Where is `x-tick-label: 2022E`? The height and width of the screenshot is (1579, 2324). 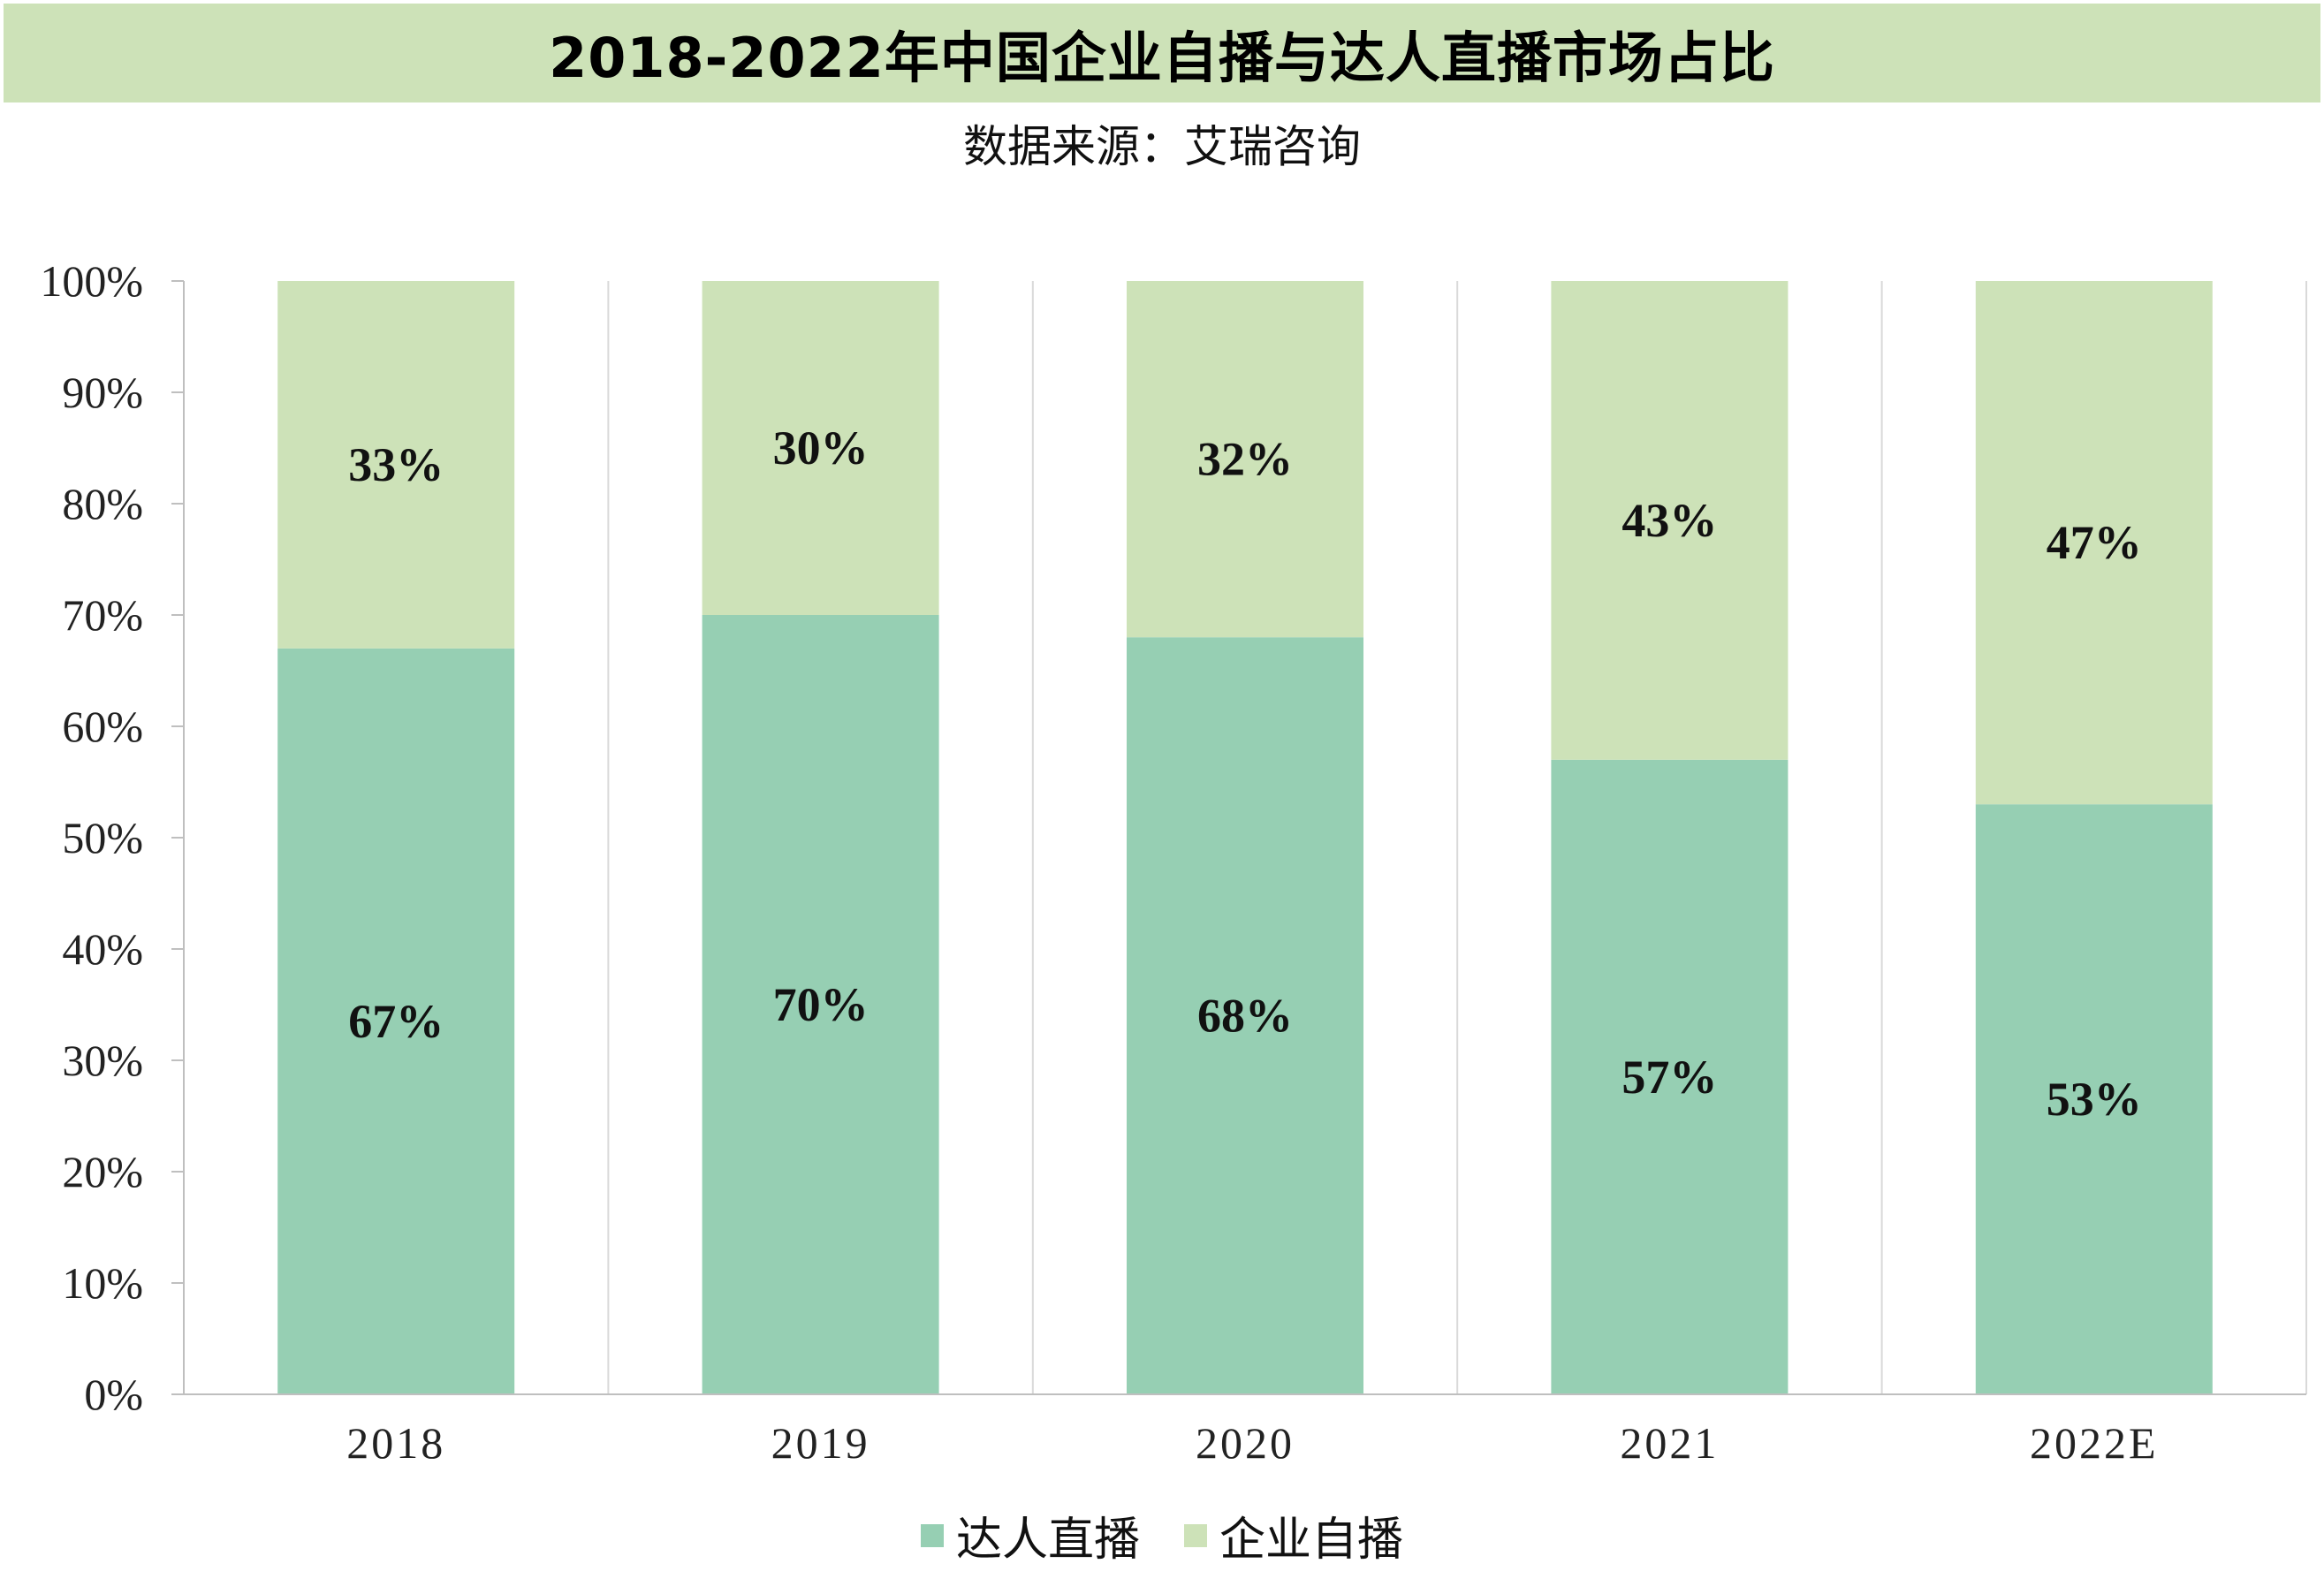
x-tick-label: 2022E is located at coordinates (2094, 1443).